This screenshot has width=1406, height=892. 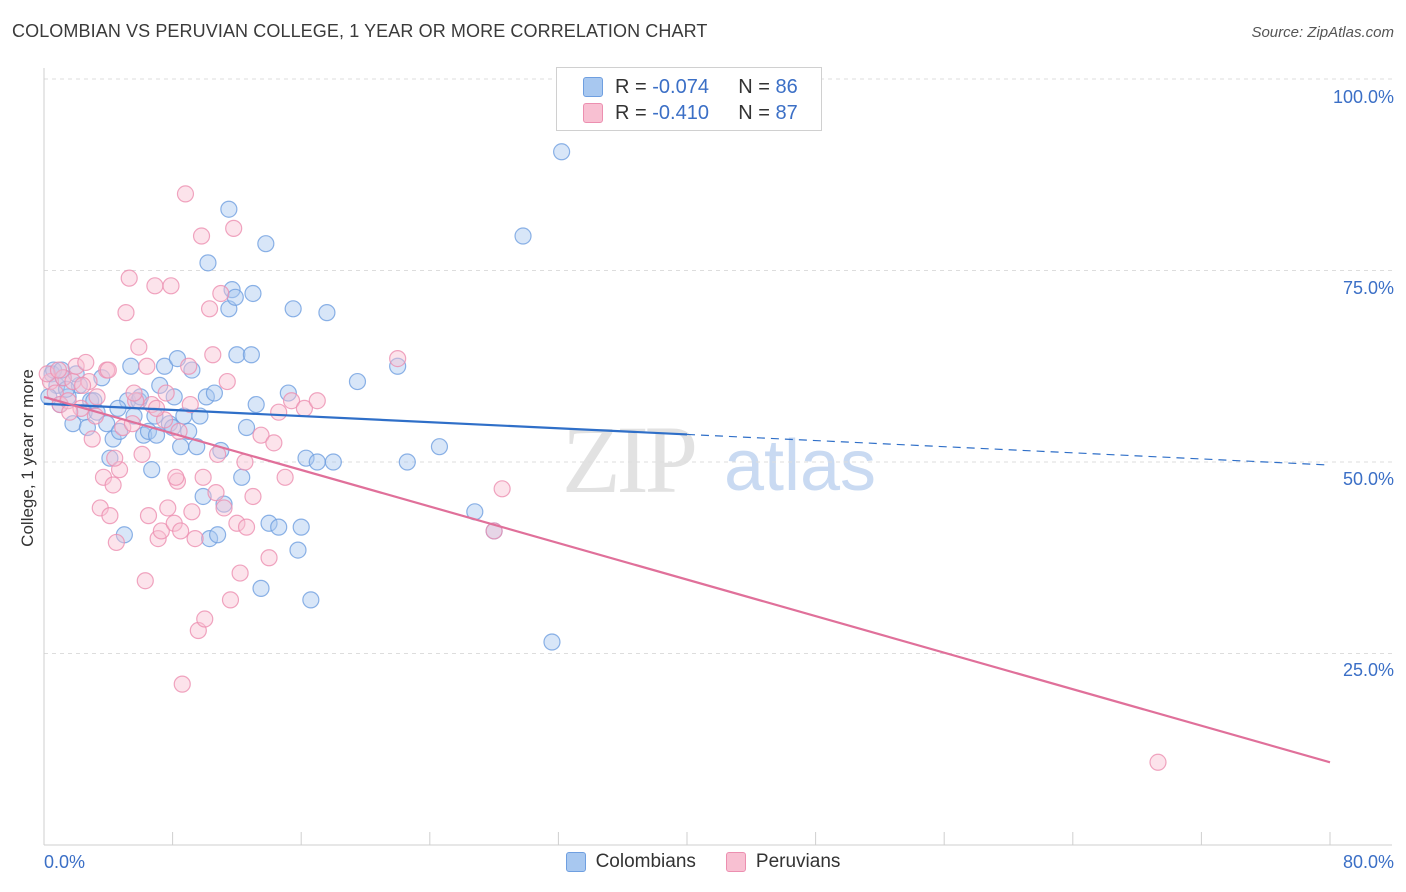 I want to click on series-swatch-peruvians, so click(x=735, y=862).